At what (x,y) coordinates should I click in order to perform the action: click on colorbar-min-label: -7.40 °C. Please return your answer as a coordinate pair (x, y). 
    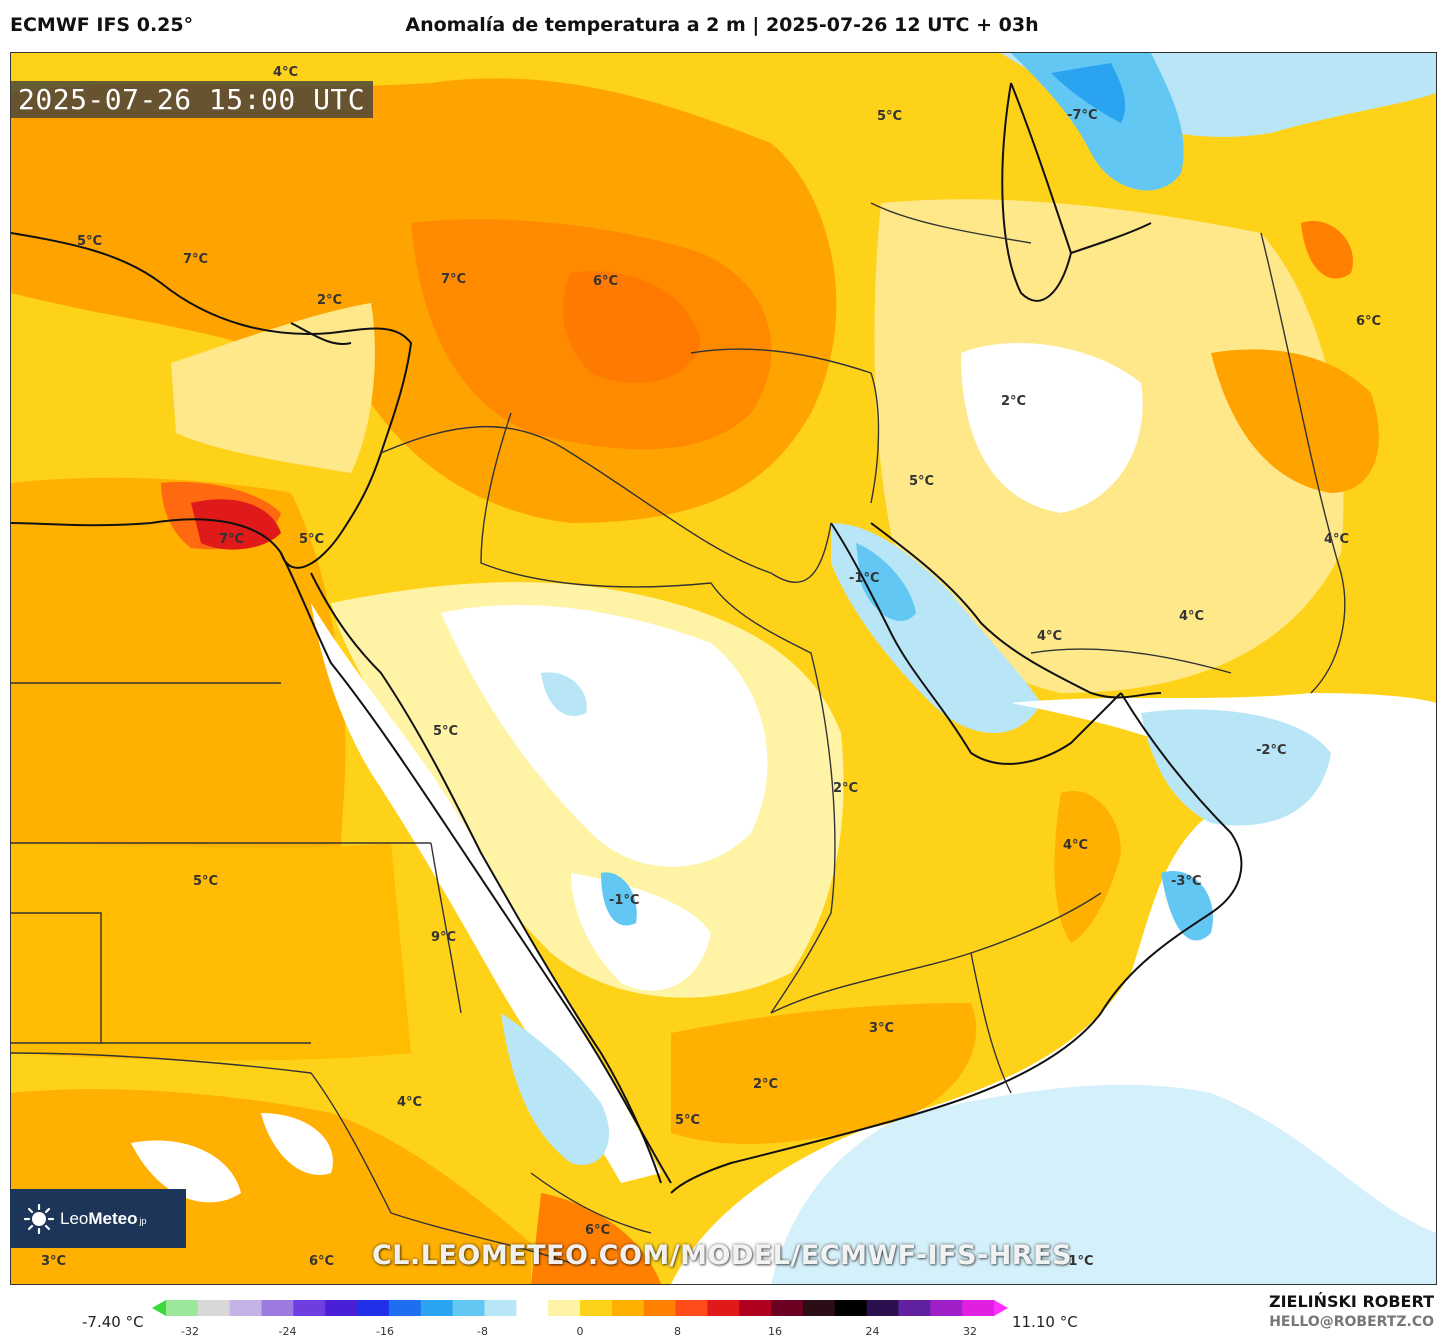
    Looking at the image, I should click on (113, 1322).